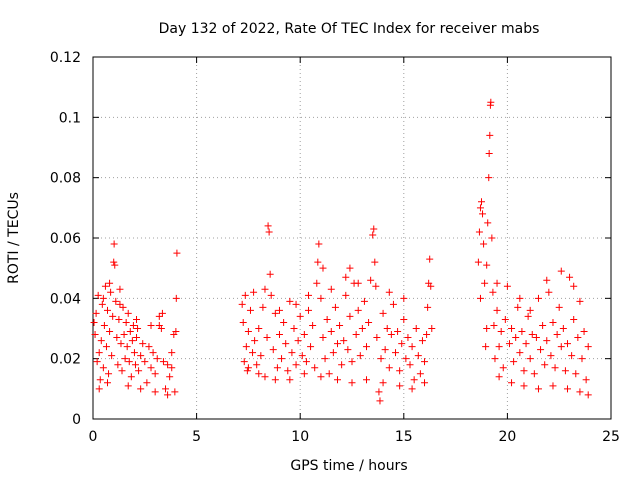  Describe the element at coordinates (348, 466) in the screenshot. I see `x-axis-title: GPS time / hours` at that location.